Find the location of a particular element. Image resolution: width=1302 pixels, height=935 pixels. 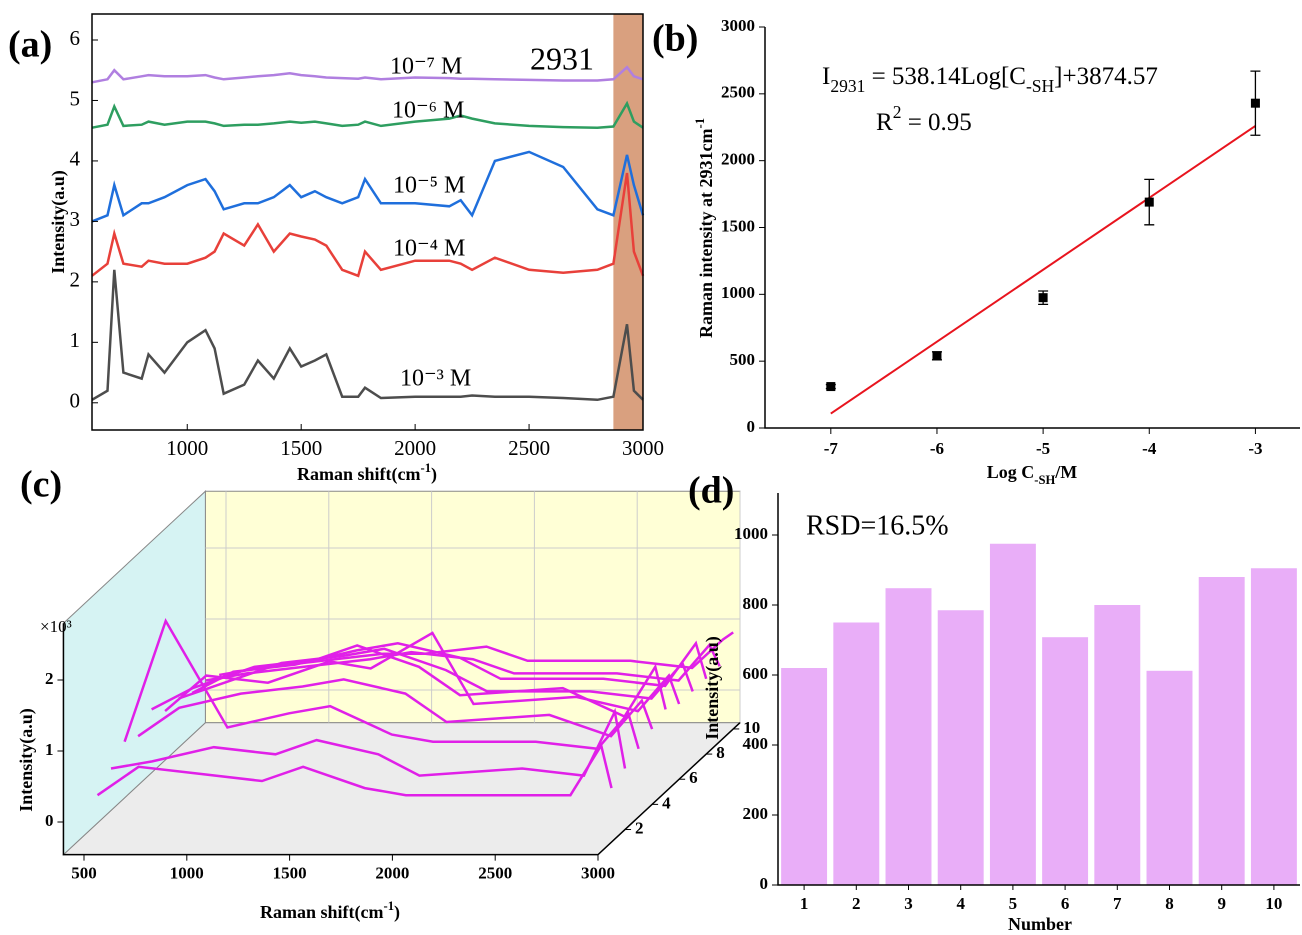

r-squared: R2 = 0.95 is located at coordinates (924, 119).